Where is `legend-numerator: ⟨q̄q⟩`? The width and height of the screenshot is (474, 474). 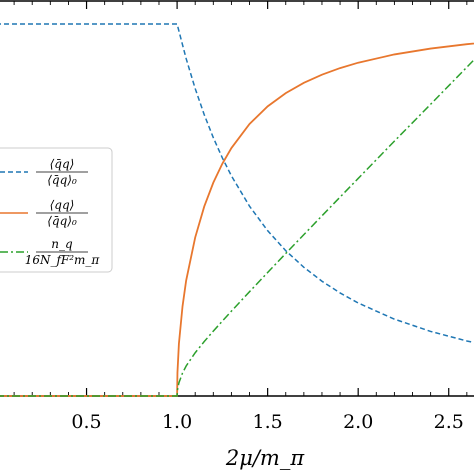
legend-numerator: ⟨q̄q⟩ is located at coordinates (62, 164).